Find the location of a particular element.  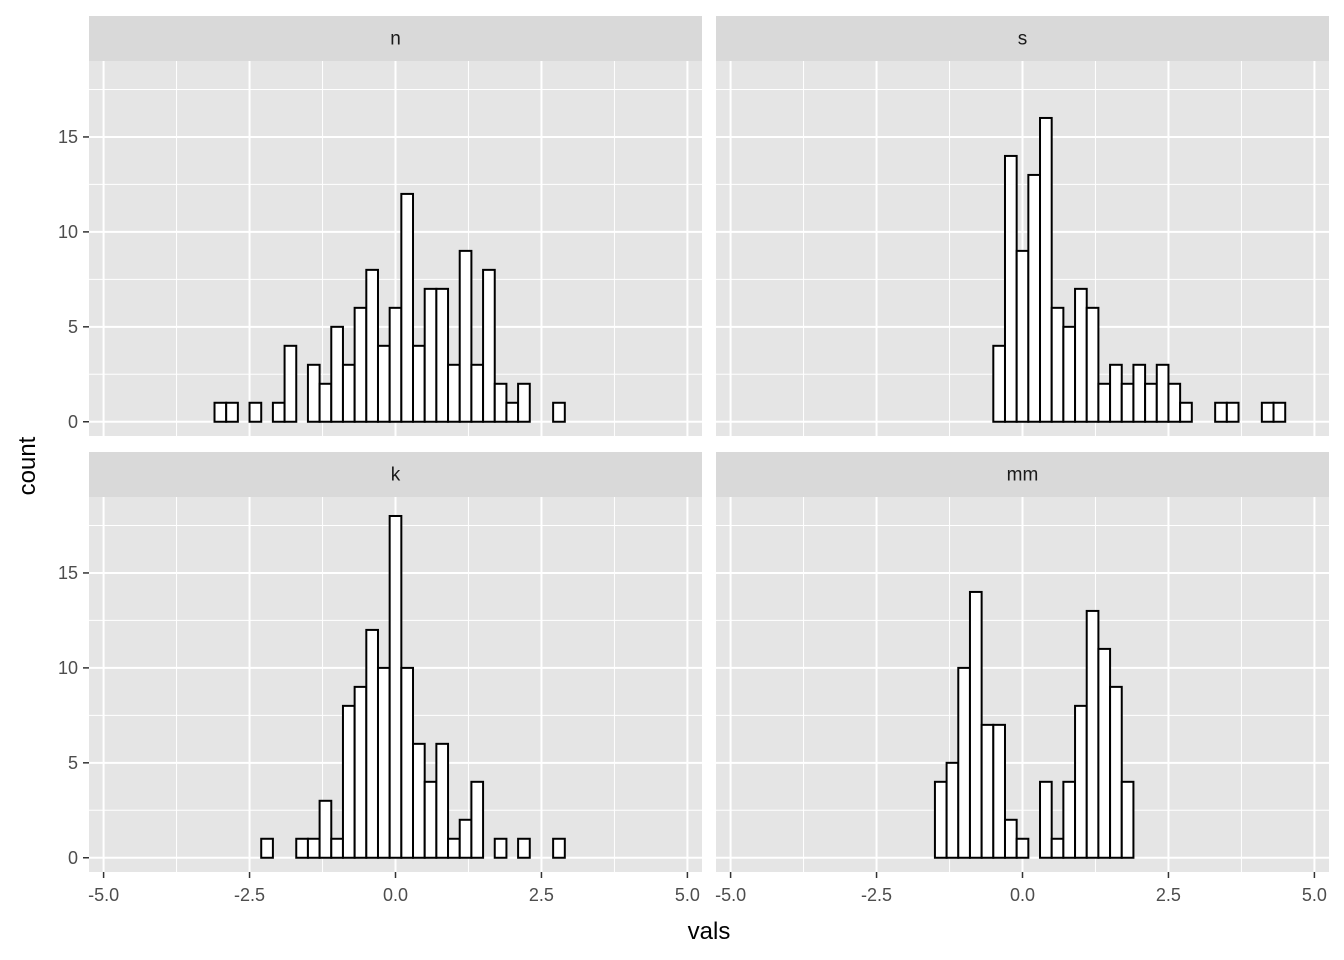

facet-strip-label: k is located at coordinates (396, 475).